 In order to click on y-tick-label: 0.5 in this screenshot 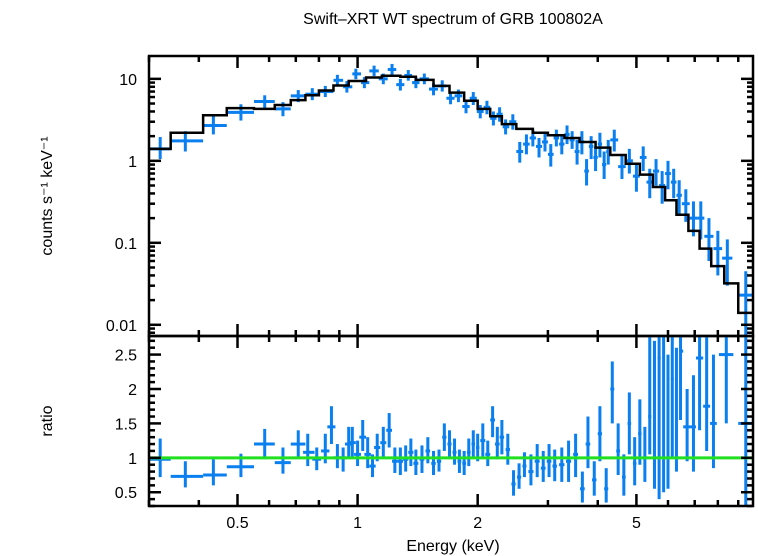, I will do `click(126, 493)`.